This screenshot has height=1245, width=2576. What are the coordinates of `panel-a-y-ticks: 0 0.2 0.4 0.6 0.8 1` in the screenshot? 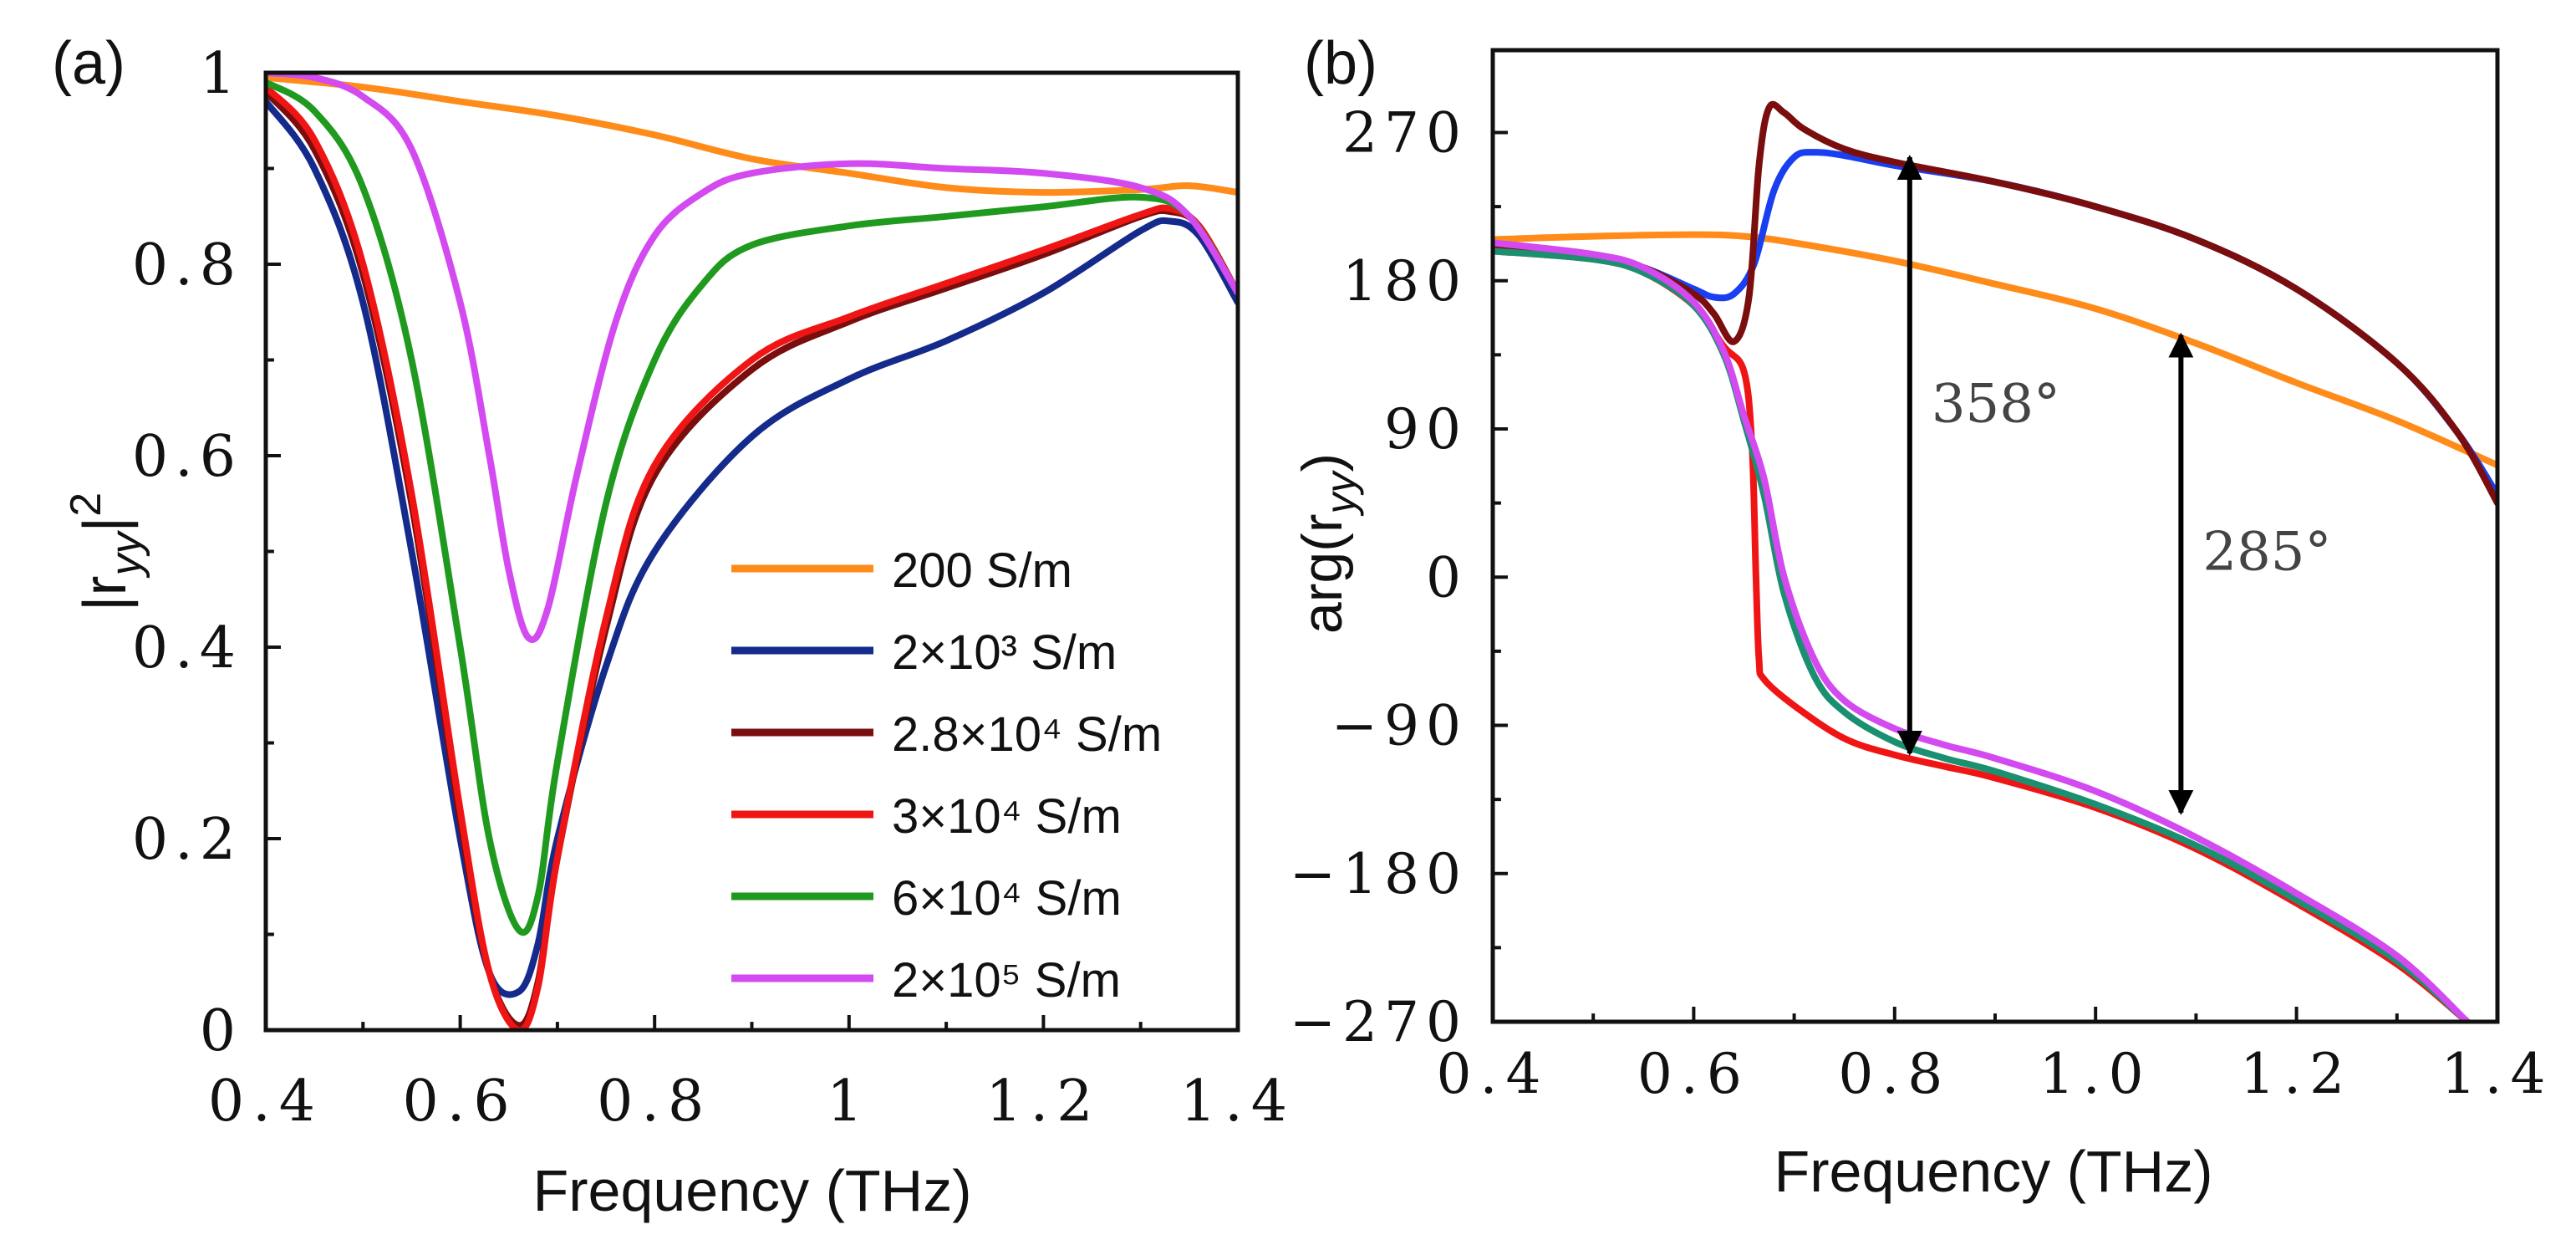 It's located at (206, 552).